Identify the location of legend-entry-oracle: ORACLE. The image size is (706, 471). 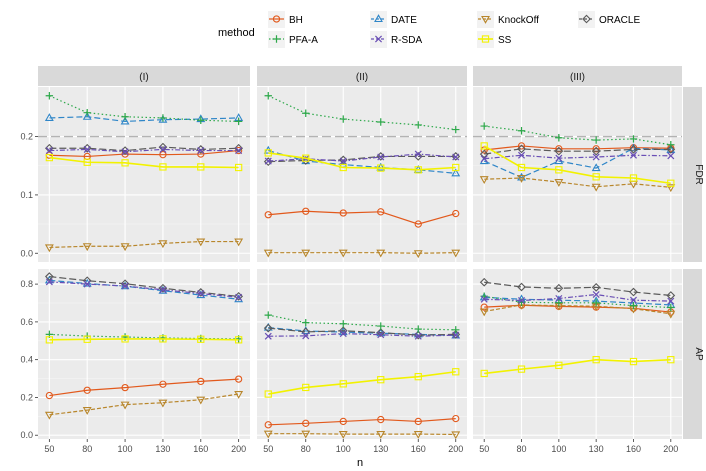
(609, 19).